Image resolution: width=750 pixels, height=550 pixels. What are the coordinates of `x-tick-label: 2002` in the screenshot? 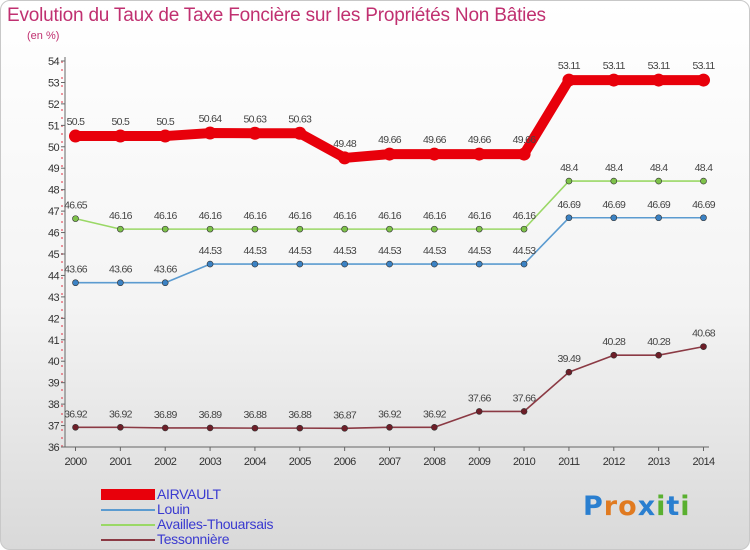 It's located at (165, 462).